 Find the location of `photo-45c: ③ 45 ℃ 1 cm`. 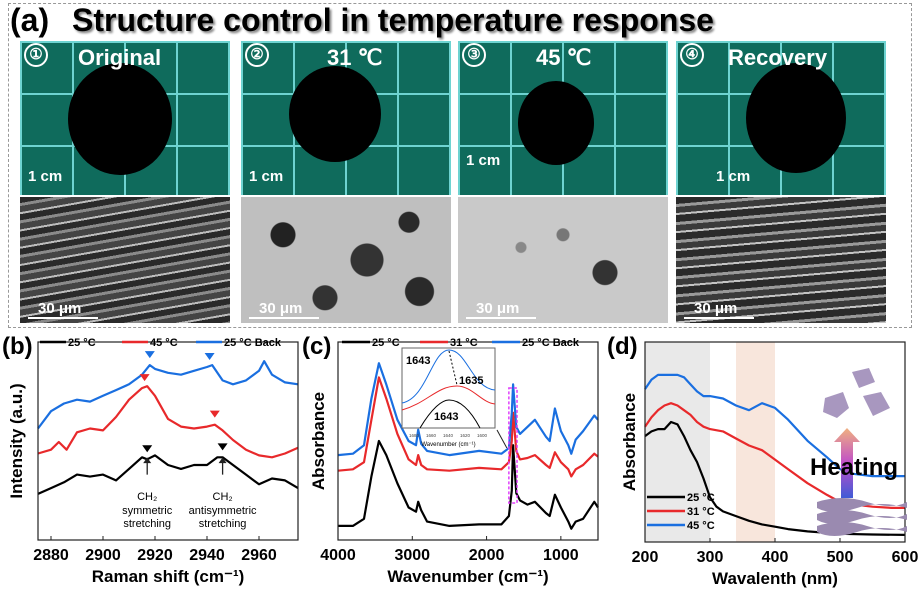

photo-45c: ③ 45 ℃ 1 cm is located at coordinates (563, 118).